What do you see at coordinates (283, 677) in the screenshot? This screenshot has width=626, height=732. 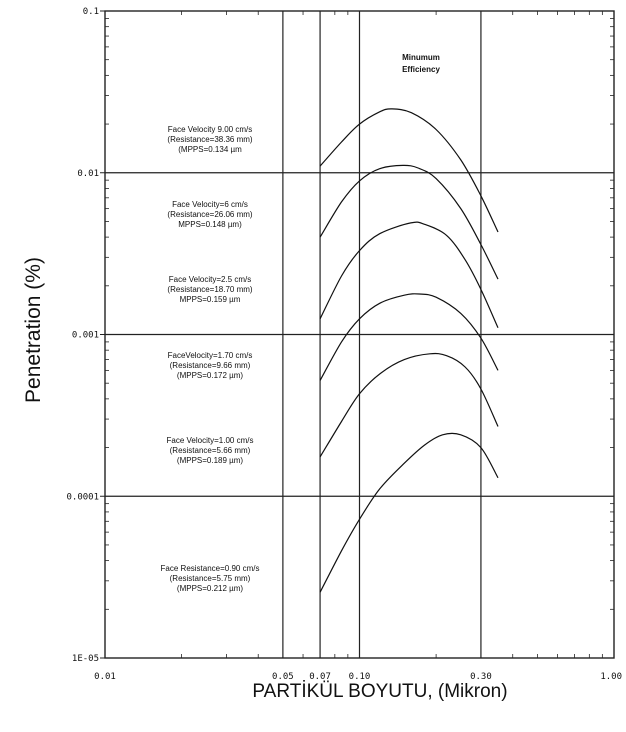 I see `x-tick-label: 0.05` at bounding box center [283, 677].